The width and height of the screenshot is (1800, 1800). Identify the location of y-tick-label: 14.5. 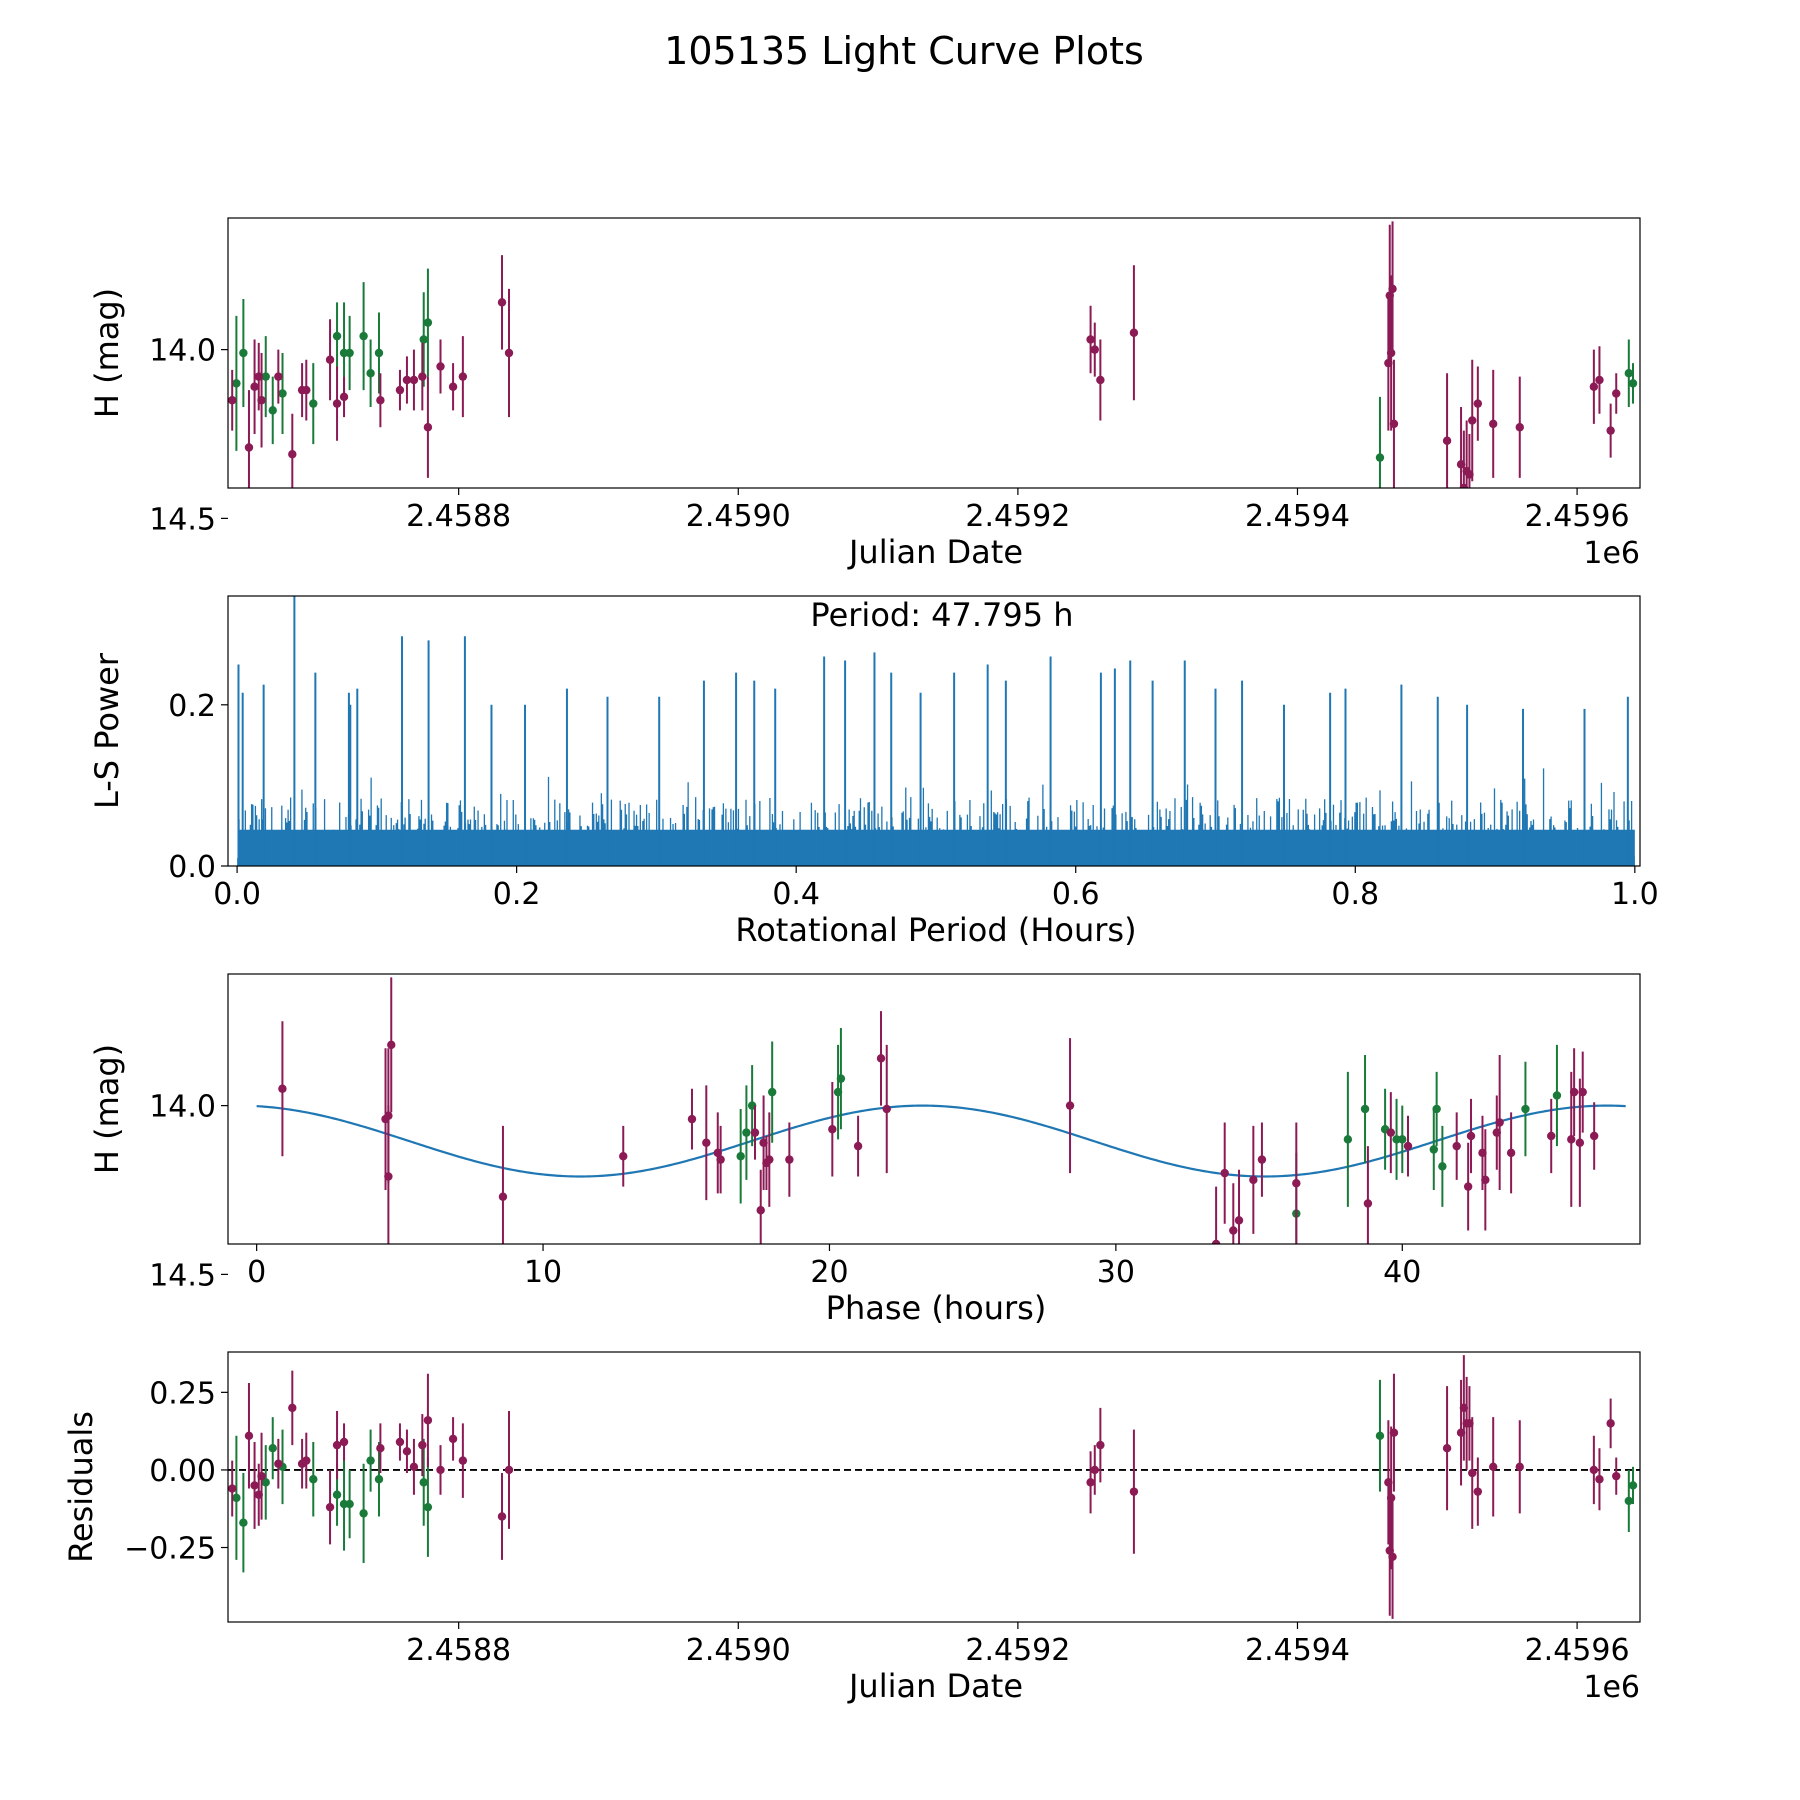
(182, 519).